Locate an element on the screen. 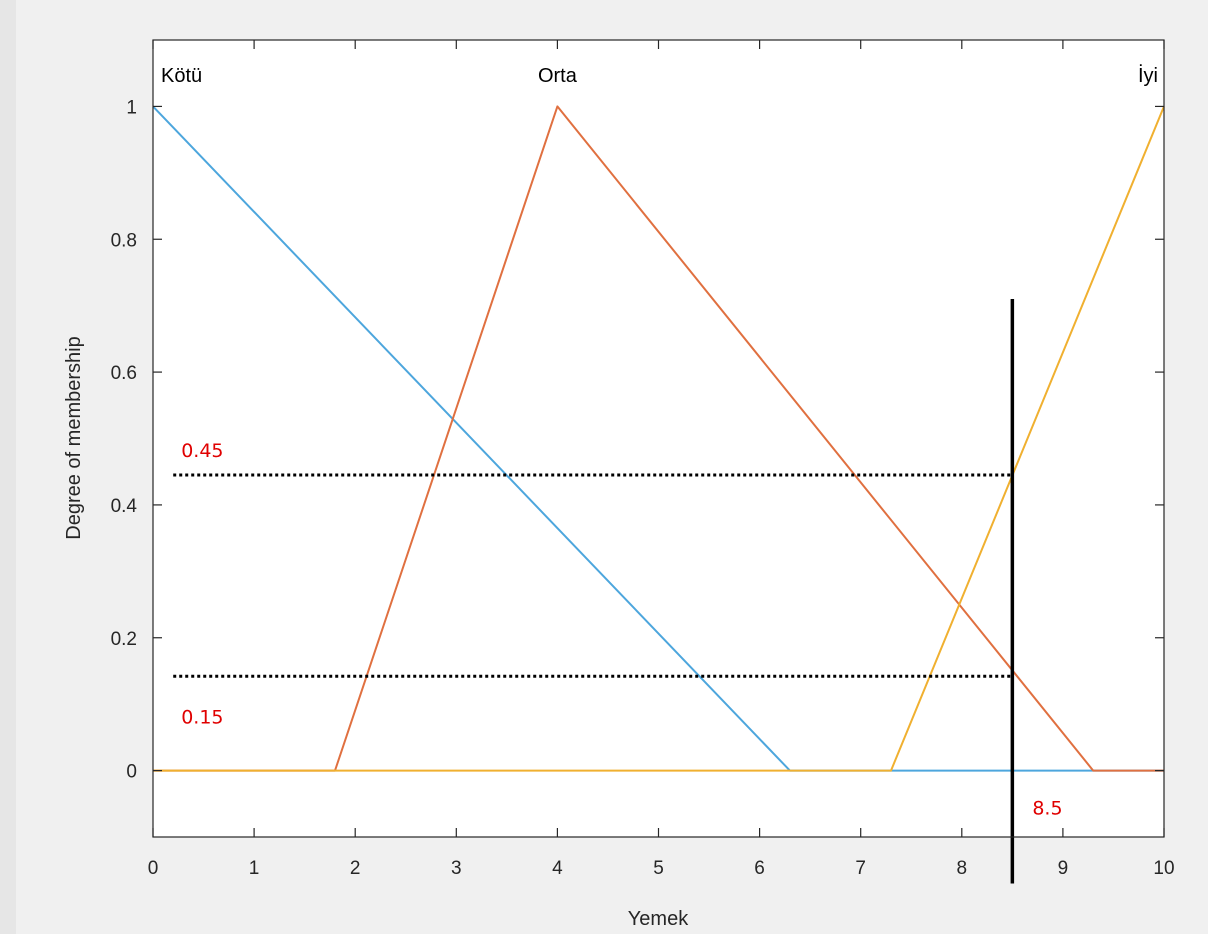 Image resolution: width=1208 pixels, height=934 pixels. series-label-2: Orta is located at coordinates (558, 76).